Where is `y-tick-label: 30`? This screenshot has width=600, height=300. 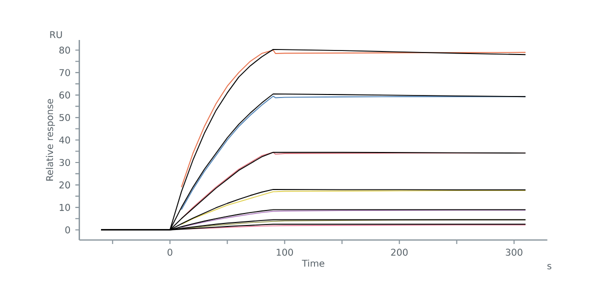
y-tick-label: 30 is located at coordinates (64, 162).